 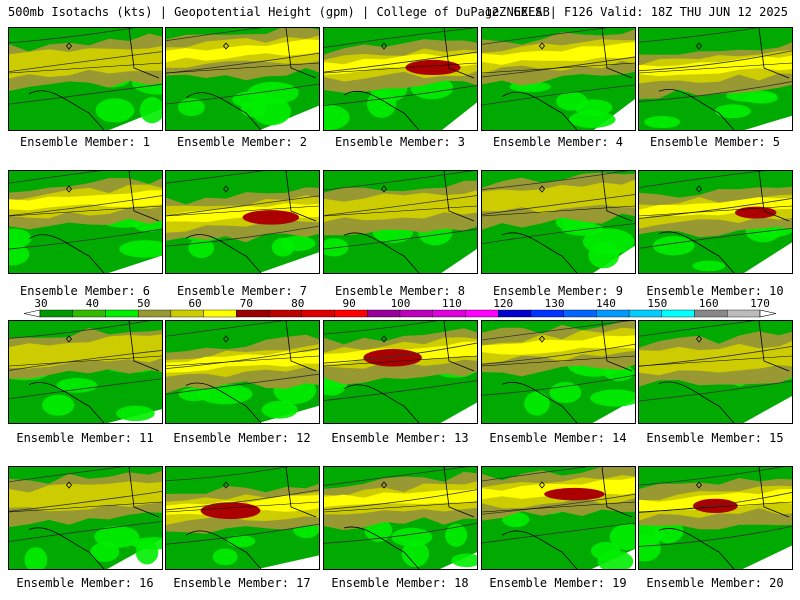 What do you see at coordinates (242, 583) in the screenshot?
I see `ensemble-member-caption: Ensemble Member: 17` at bounding box center [242, 583].